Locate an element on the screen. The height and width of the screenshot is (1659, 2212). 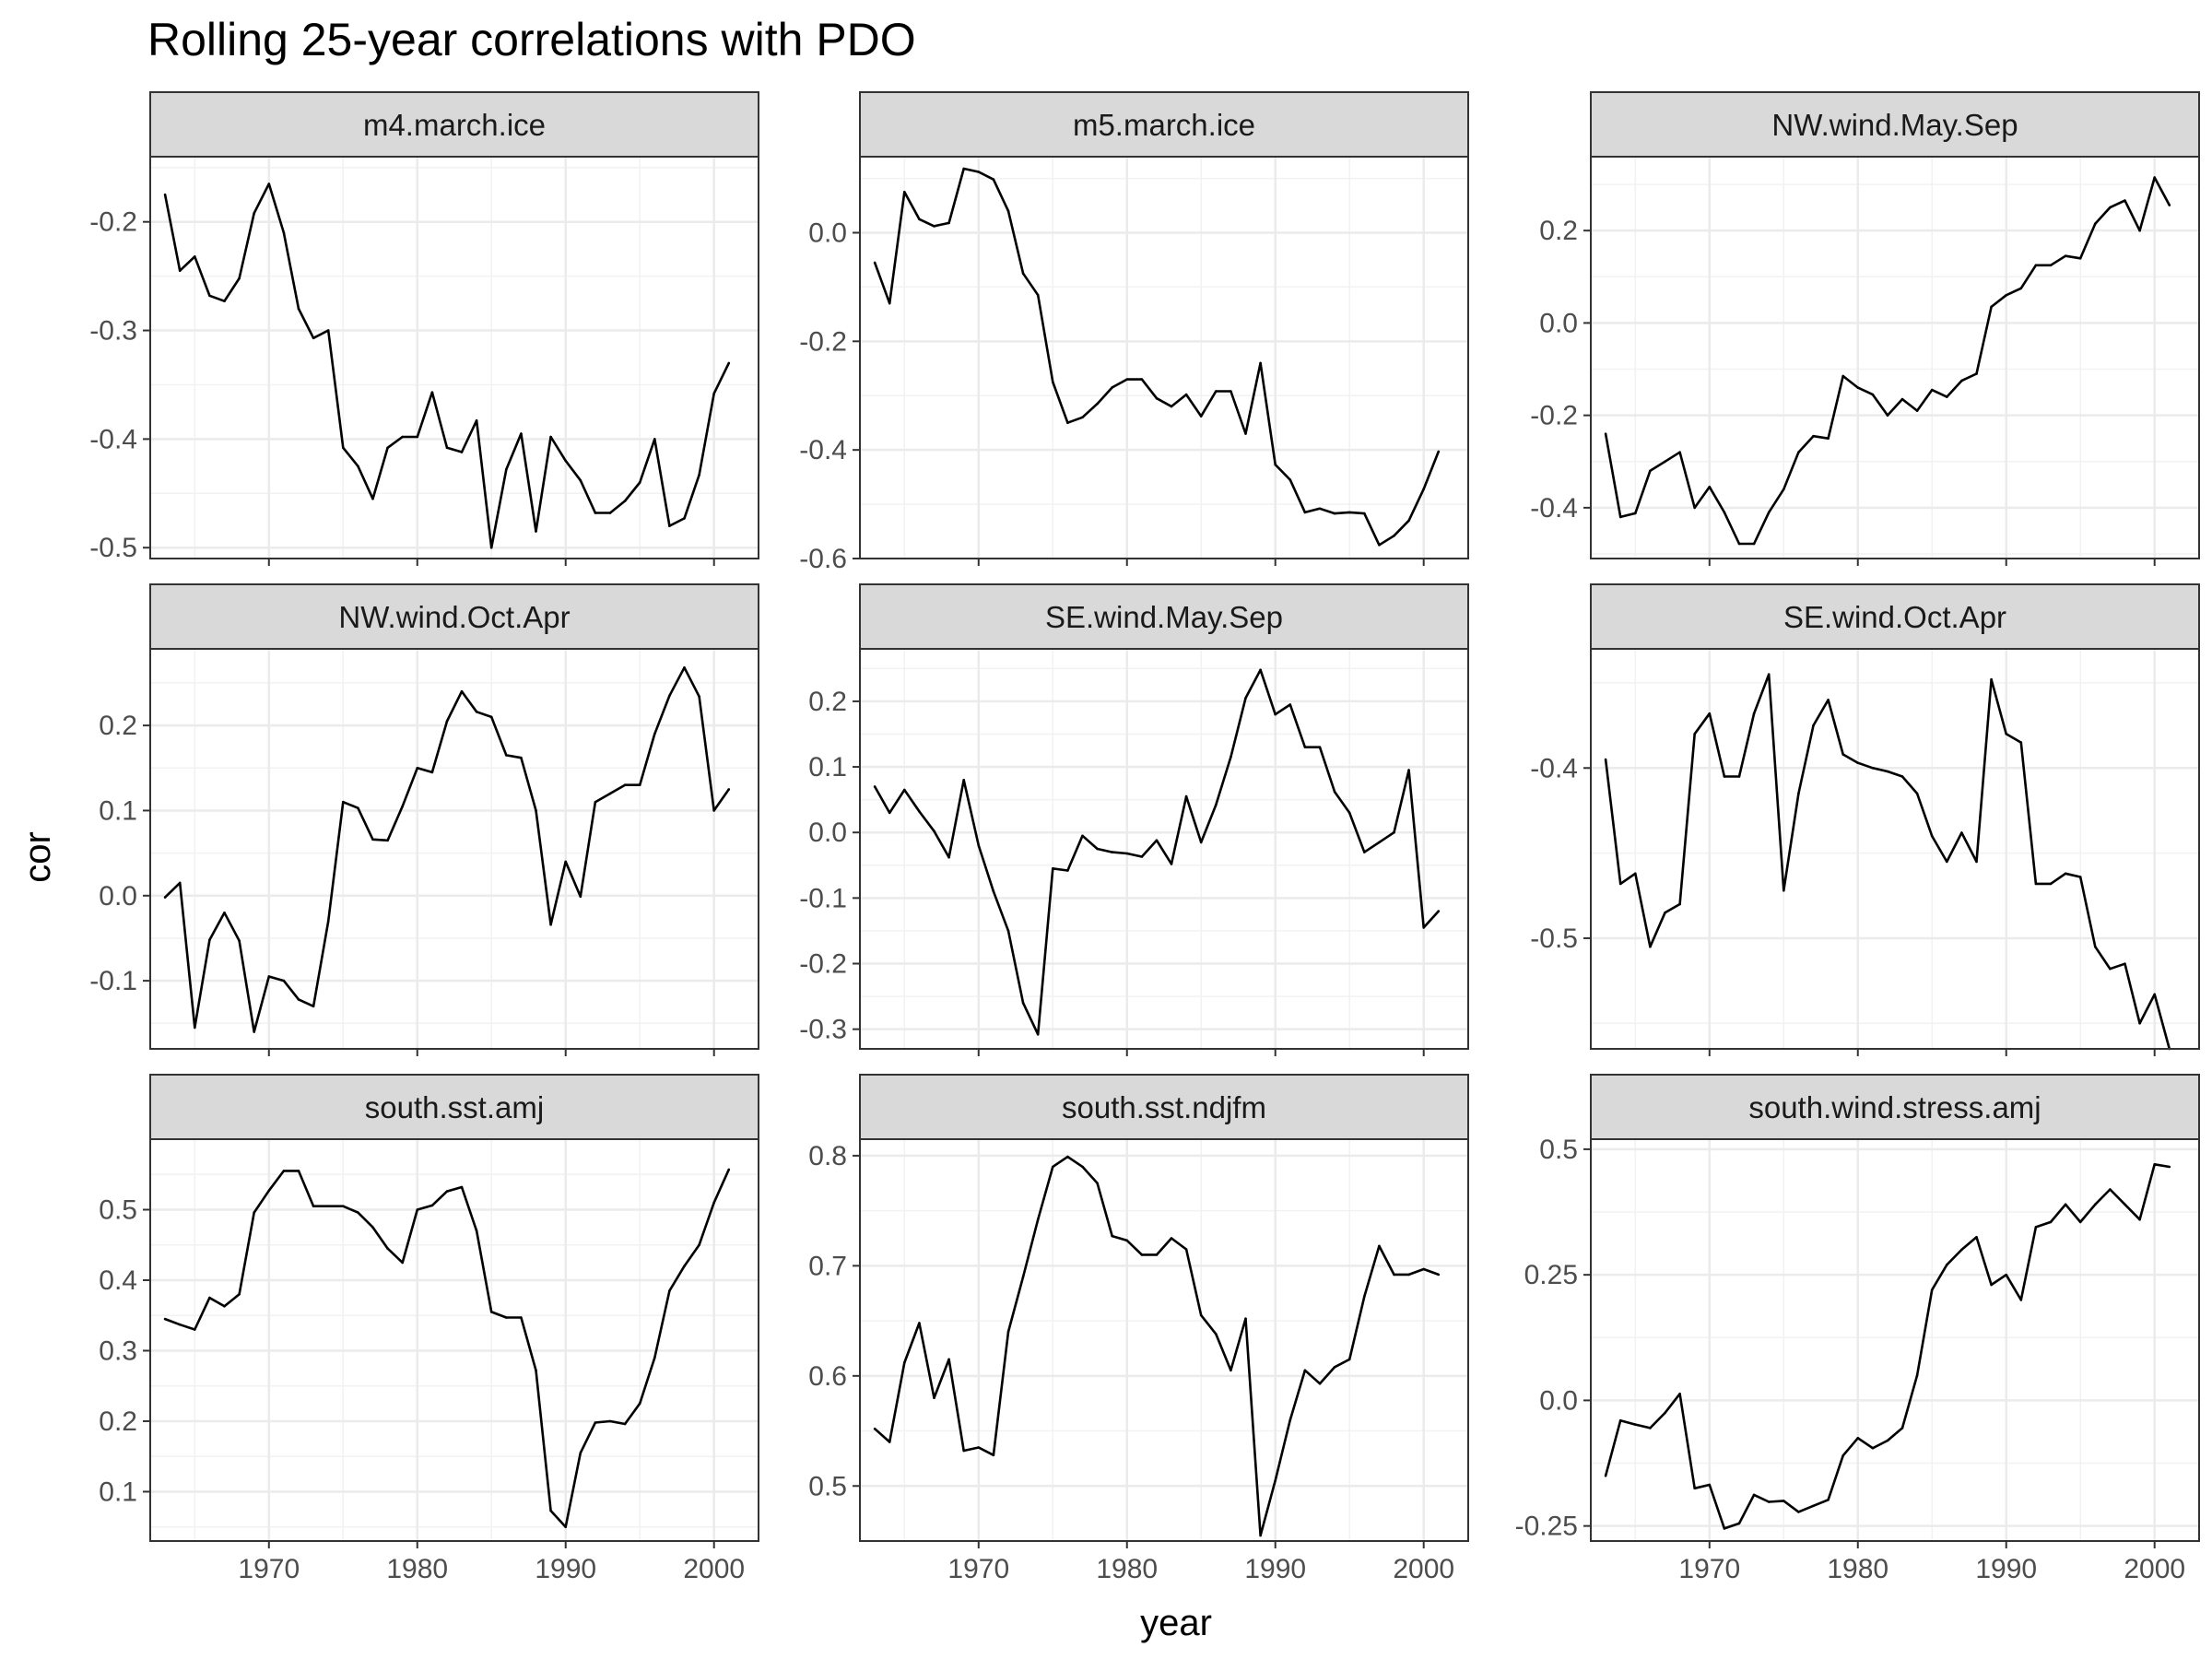
y-tick-label: 0.8 is located at coordinates (827, 1156).